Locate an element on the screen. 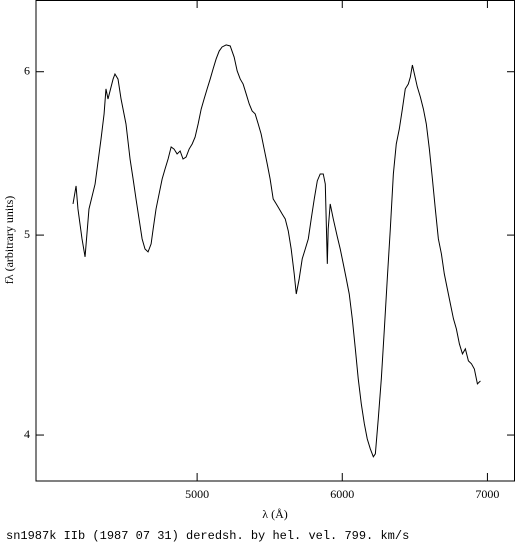  y-tick-label: 4 is located at coordinates (27, 434).